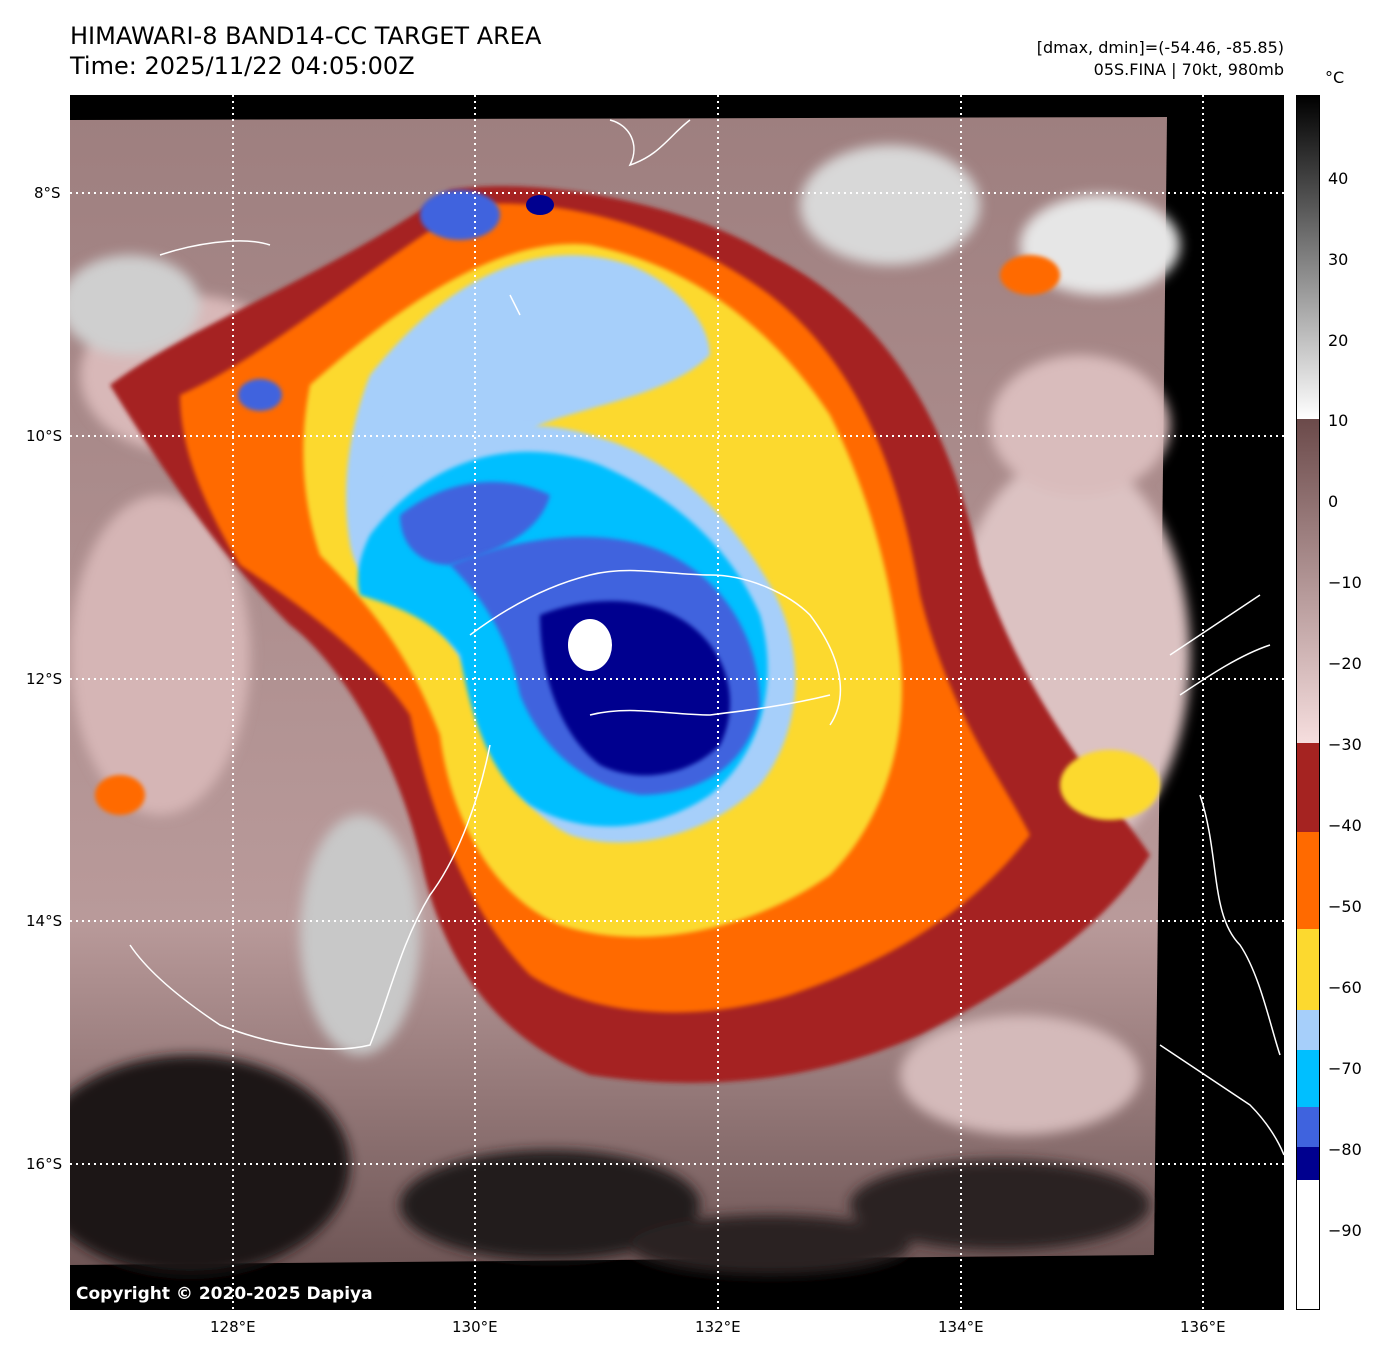 Image resolution: width=1388 pixels, height=1359 pixels. What do you see at coordinates (1338, 259) in the screenshot?
I see `colorbar-tick-label: 30` at bounding box center [1338, 259].